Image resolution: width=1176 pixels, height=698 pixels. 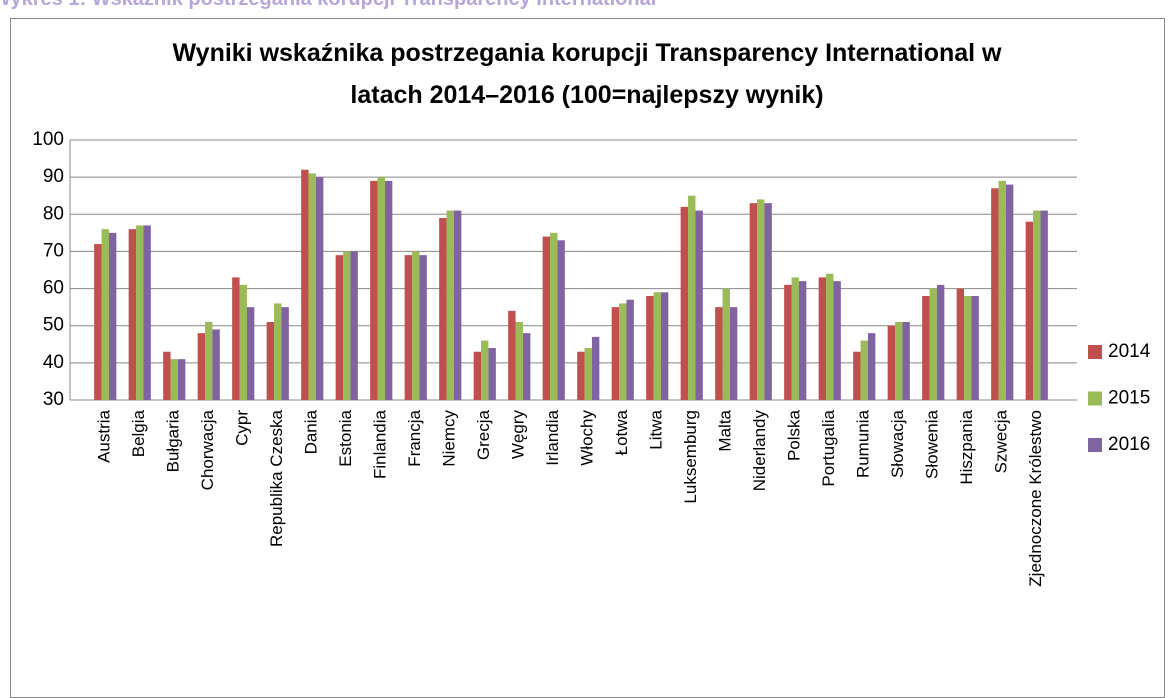 What do you see at coordinates (276, 478) in the screenshot?
I see `x-tick-label: Republika Czeska` at bounding box center [276, 478].